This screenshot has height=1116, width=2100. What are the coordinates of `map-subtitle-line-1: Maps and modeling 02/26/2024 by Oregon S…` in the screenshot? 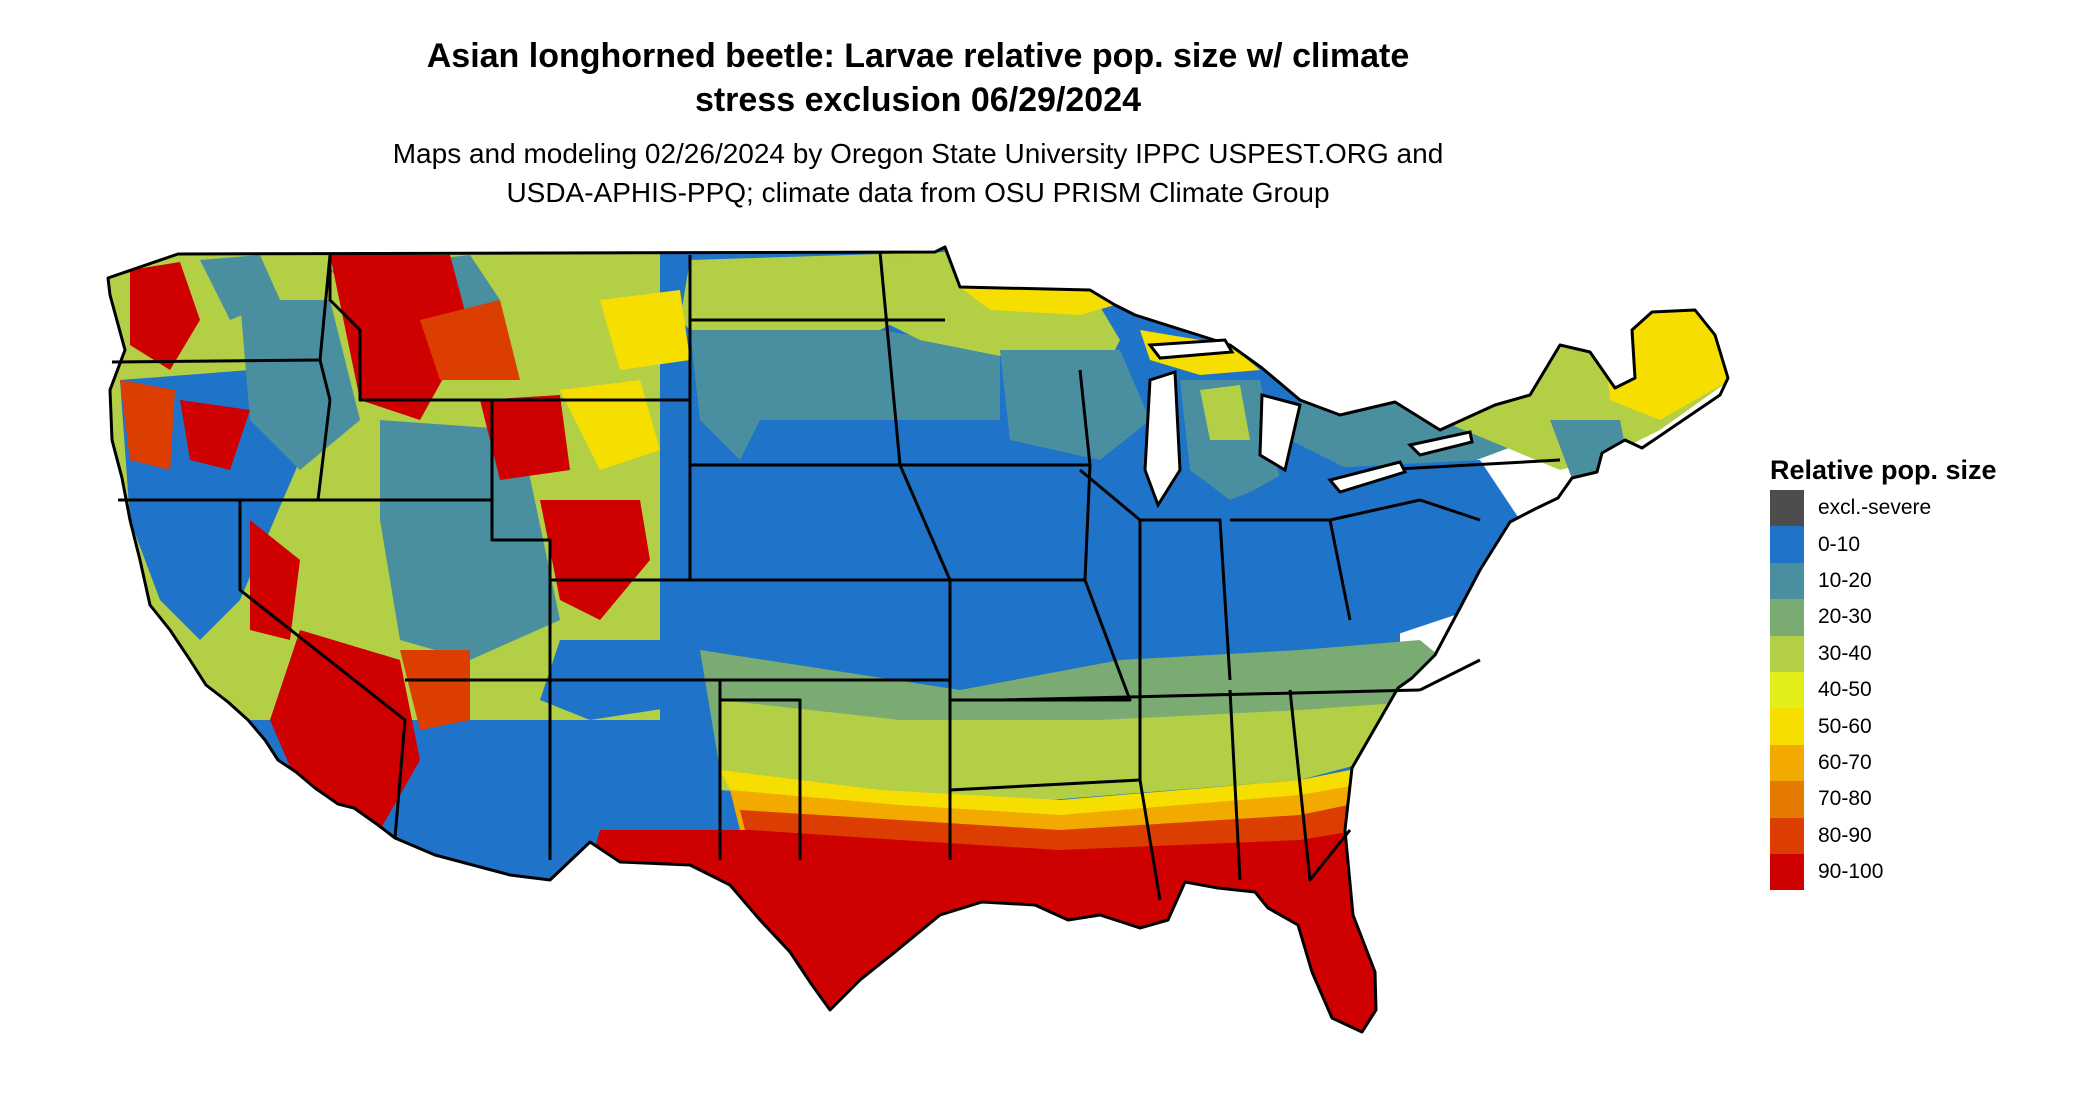 It's located at (918, 153).